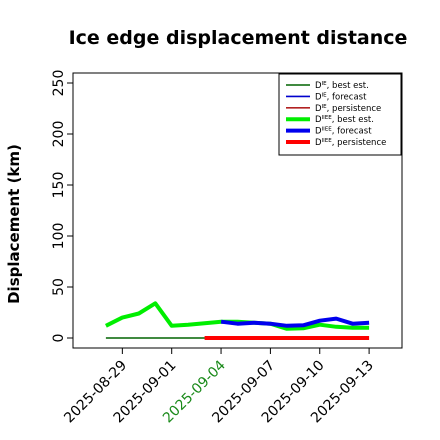  What do you see at coordinates (62, 206) in the screenshot?
I see `y-axis: 0 50 100 150 200 250` at bounding box center [62, 206].